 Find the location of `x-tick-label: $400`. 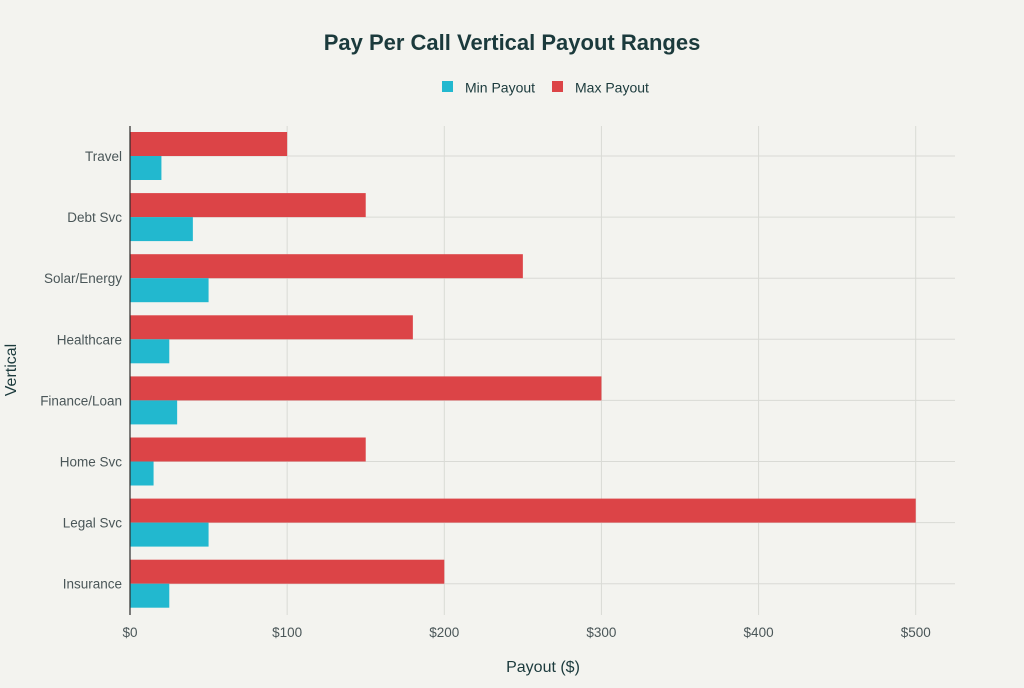

x-tick-label: $400 is located at coordinates (759, 632).